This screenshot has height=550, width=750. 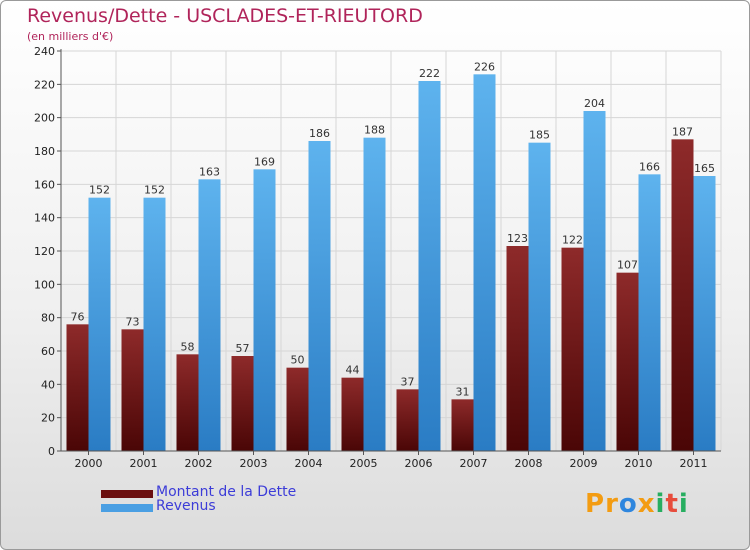 What do you see at coordinates (254, 463) in the screenshot?
I see `x-tick-label: 2003` at bounding box center [254, 463].